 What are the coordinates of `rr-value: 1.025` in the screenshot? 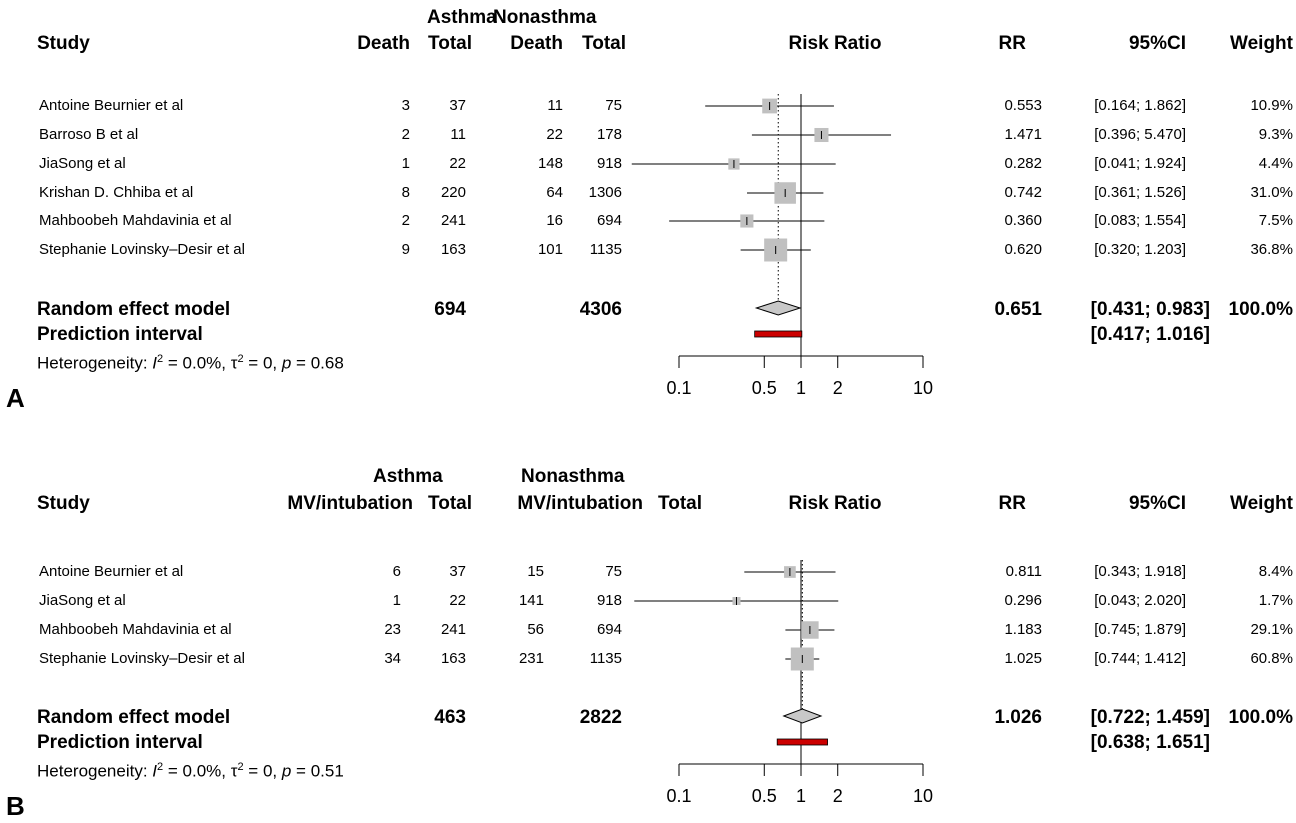 It's located at (1023, 658).